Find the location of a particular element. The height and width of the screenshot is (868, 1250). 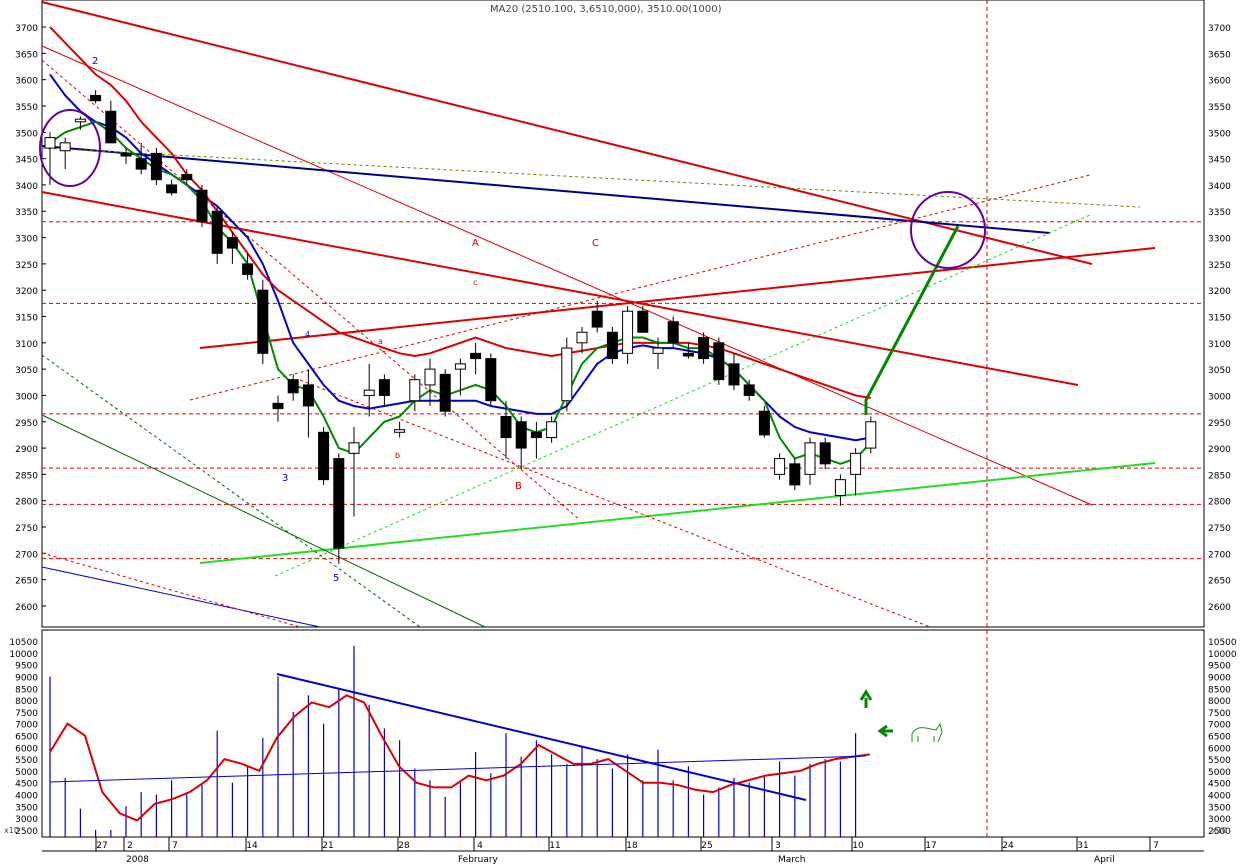

price-tick-left-3600: 3600 is located at coordinates (26, 82).